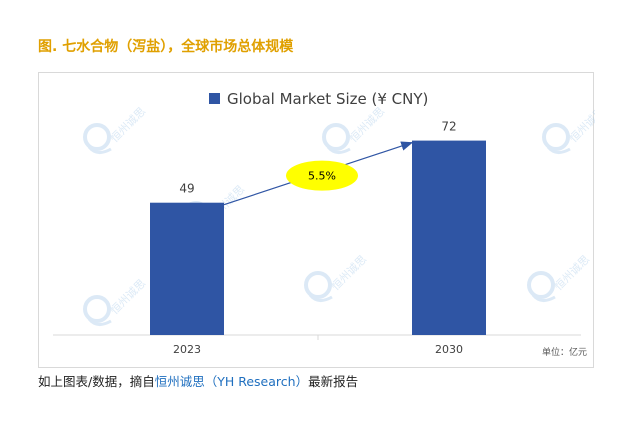 The width and height of the screenshot is (640, 422). What do you see at coordinates (449, 237) in the screenshot?
I see `bar-2030` at bounding box center [449, 237].